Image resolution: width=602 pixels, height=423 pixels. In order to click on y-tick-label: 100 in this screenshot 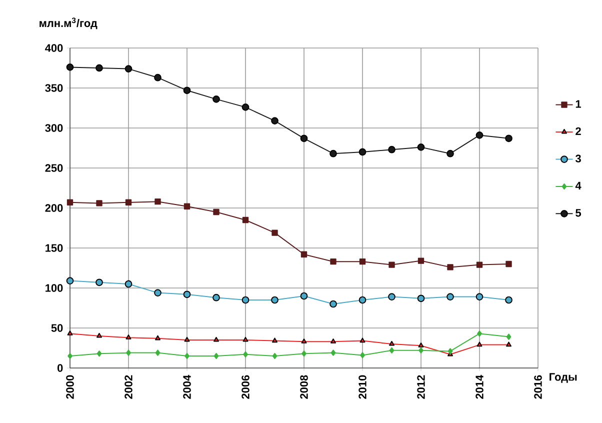, I will do `click(54, 288)`.